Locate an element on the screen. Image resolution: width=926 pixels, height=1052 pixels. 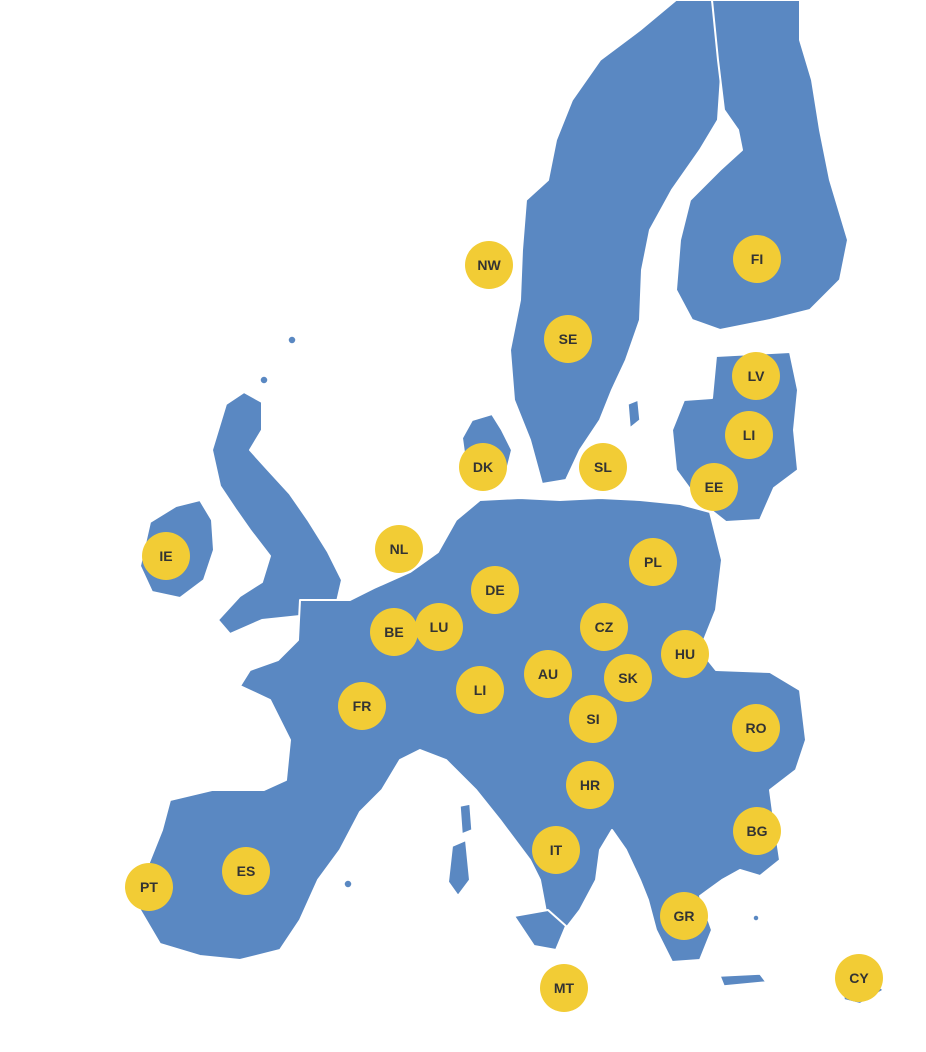
marker-lu-label: LU is located at coordinates (439, 627).